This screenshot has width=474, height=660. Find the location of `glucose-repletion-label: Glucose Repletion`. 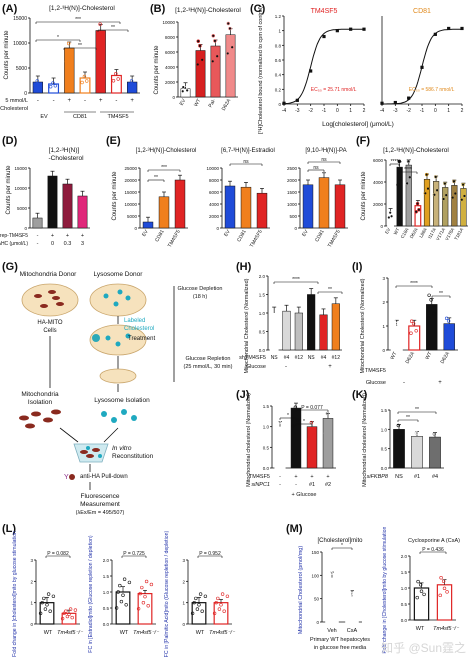

glucose-repletion-label: Glucose Repletion is located at coordinates (208, 359).